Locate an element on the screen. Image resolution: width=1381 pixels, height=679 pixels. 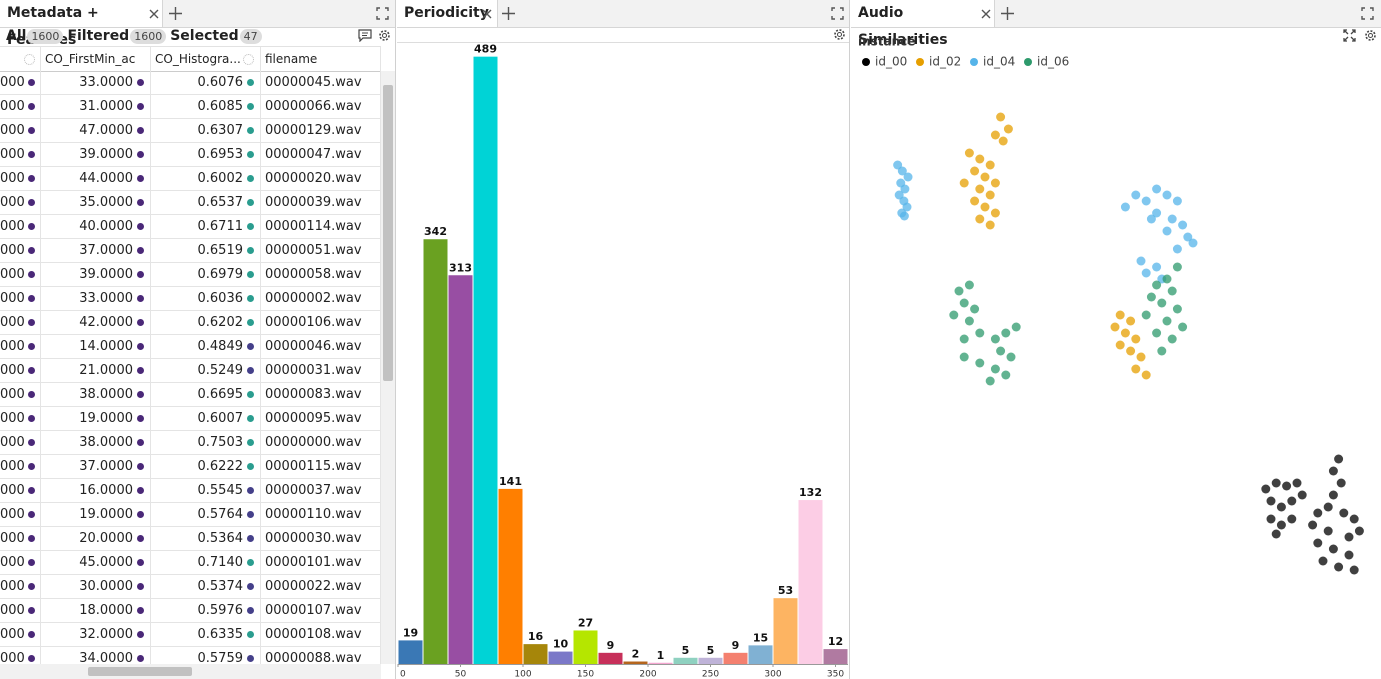
table-row: 000 42.0000 0.6202 00000106.wav is located at coordinates (190, 323).